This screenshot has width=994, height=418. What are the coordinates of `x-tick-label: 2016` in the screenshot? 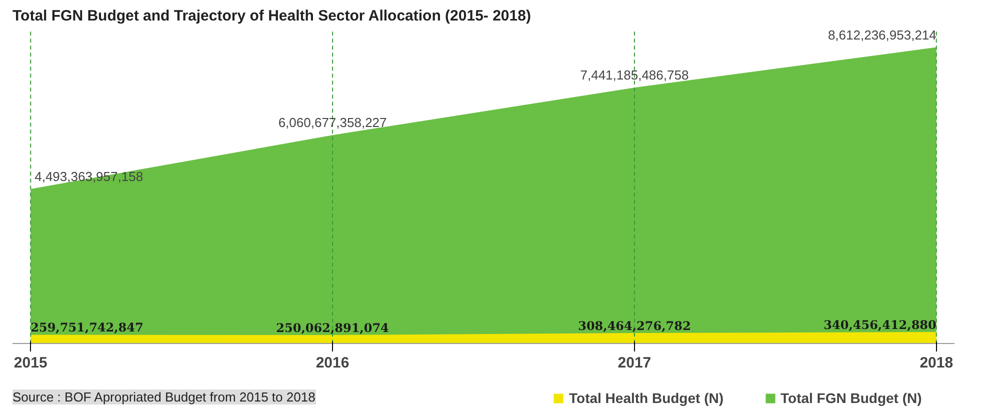 It's located at (333, 363).